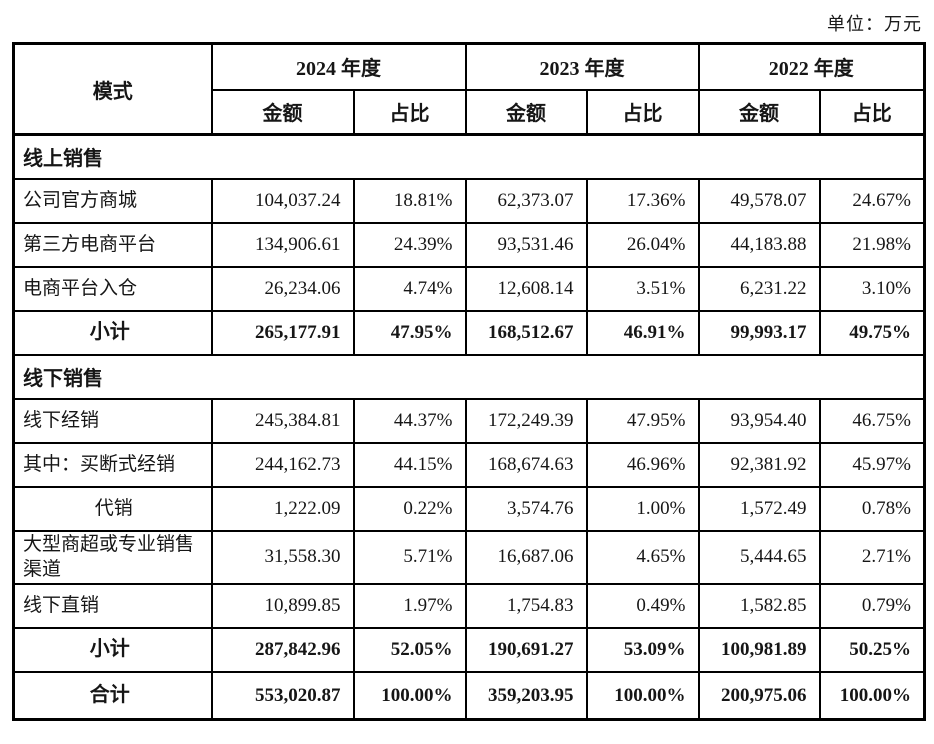 The width and height of the screenshot is (934, 744). What do you see at coordinates (282, 288) in the screenshot?
I see `amount-2024: 26,234.06` at bounding box center [282, 288].